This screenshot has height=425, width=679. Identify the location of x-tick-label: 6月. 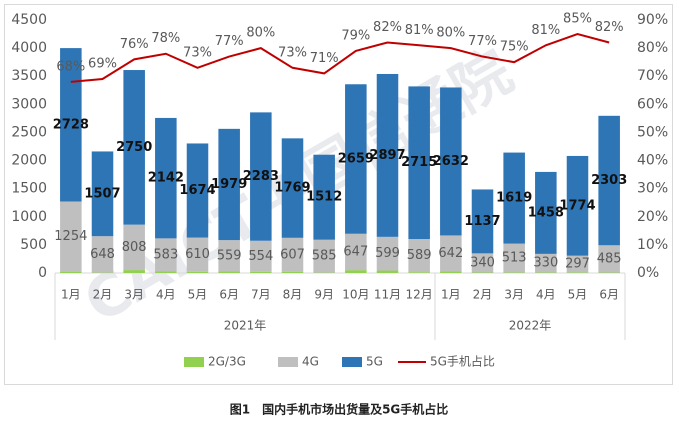
(229, 295).